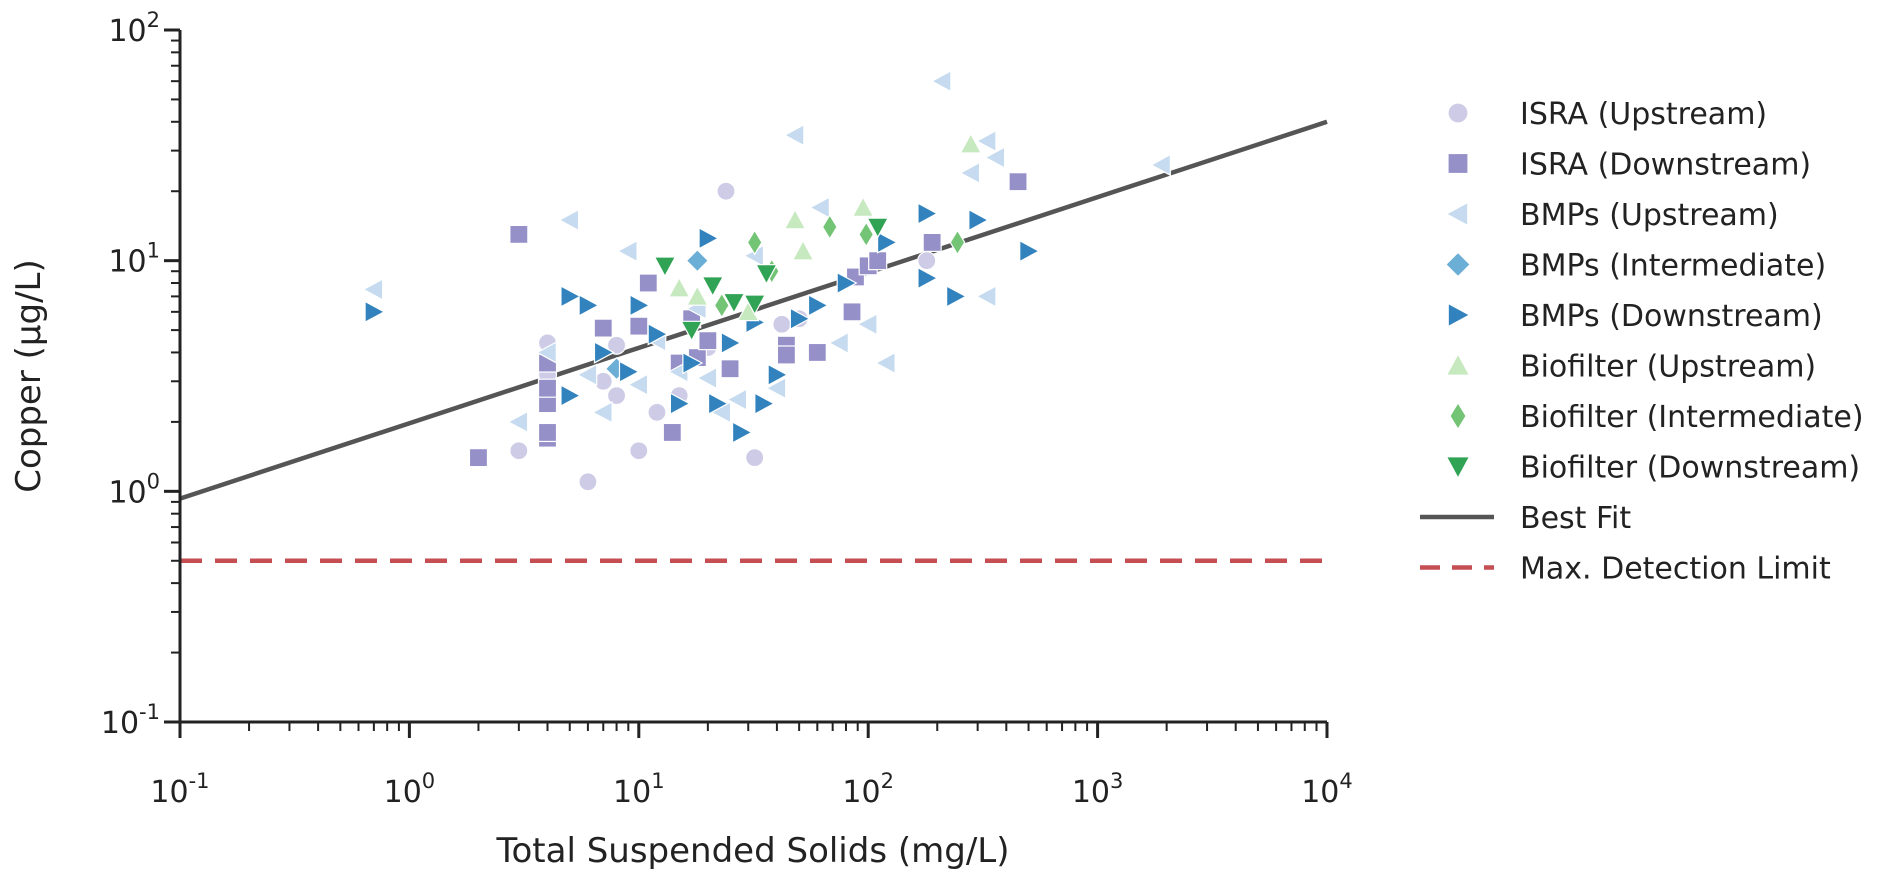 The image size is (1881, 870). I want to click on legend-item: Best Fit, so click(1525, 518).